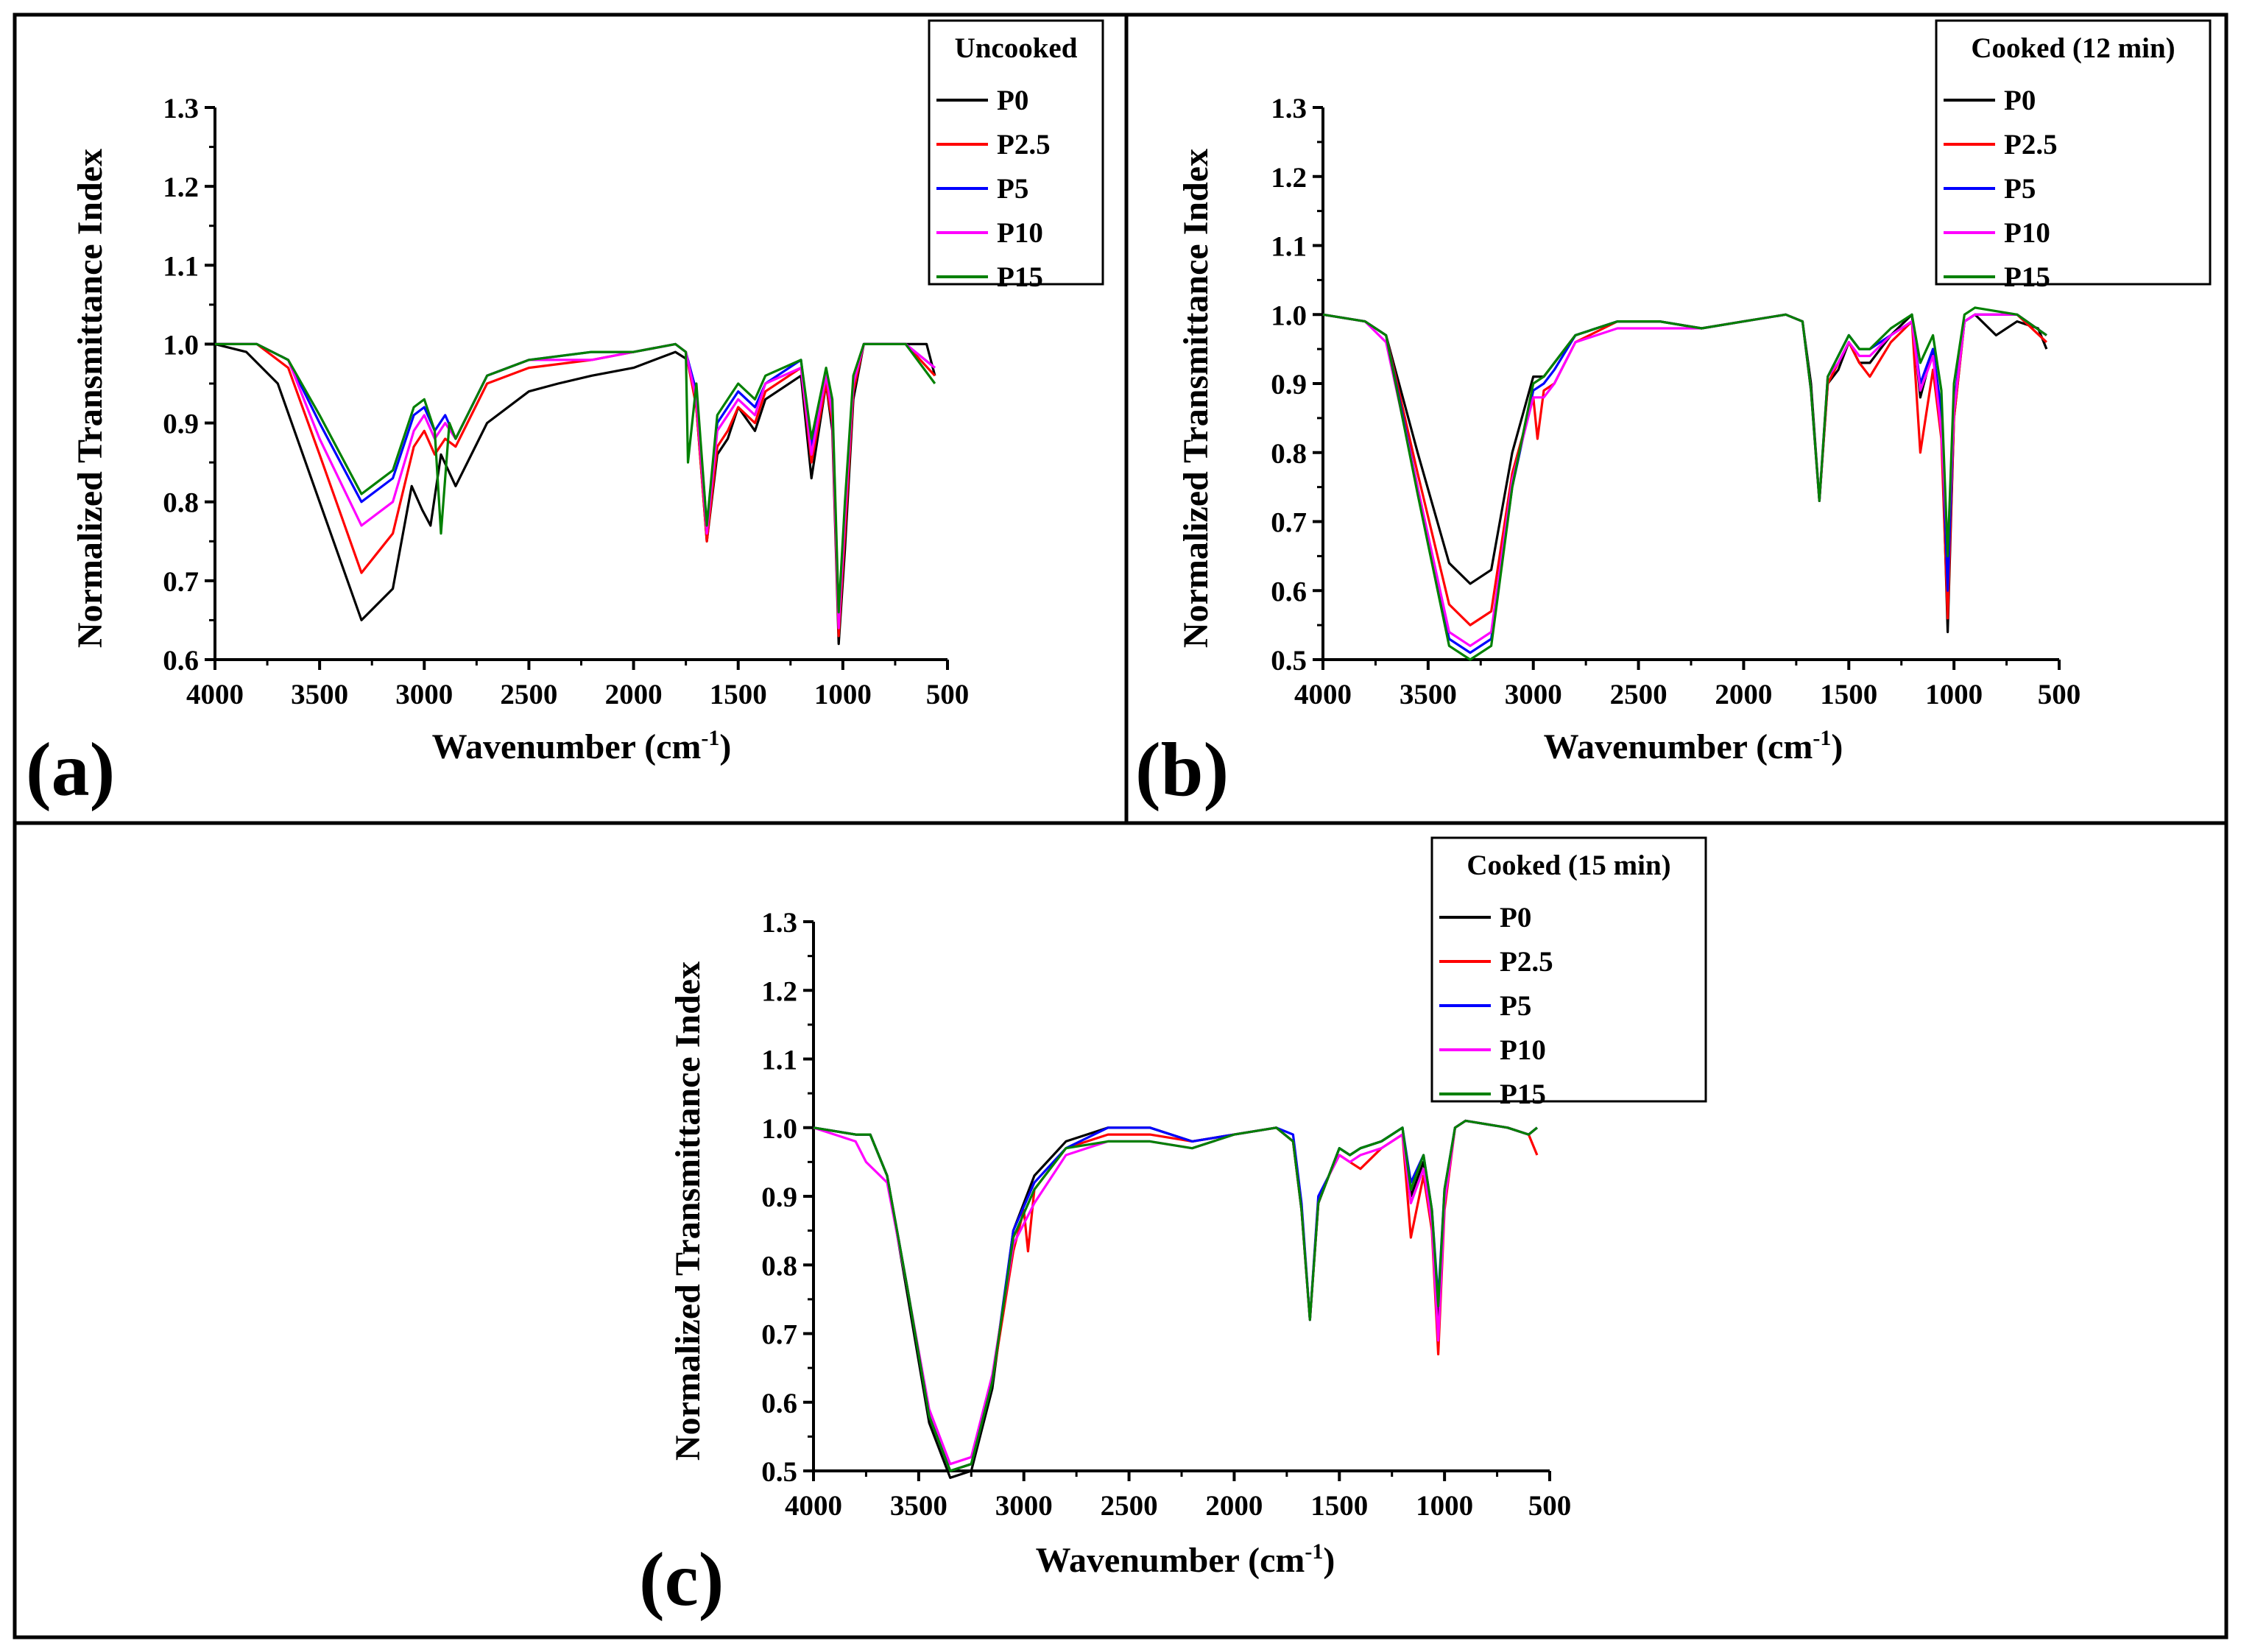 This screenshot has height=1652, width=2241. Describe the element at coordinates (2073, 48) in the screenshot. I see `legend-title: Cooked (12 min)` at that location.